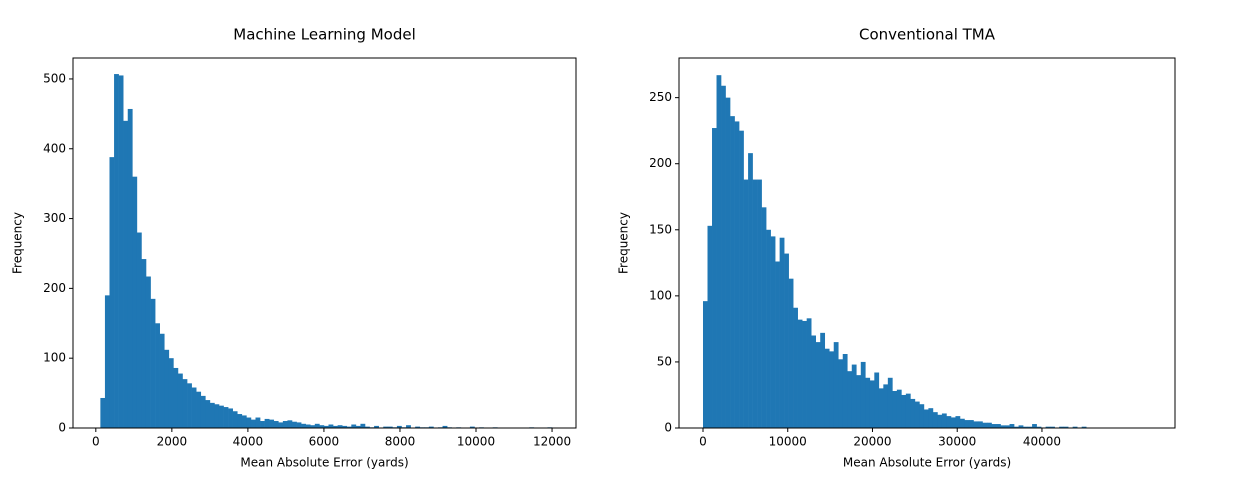 The height and width of the screenshot is (480, 1244). Describe the element at coordinates (660, 229) in the screenshot. I see `y-tick-label: 150` at that location.